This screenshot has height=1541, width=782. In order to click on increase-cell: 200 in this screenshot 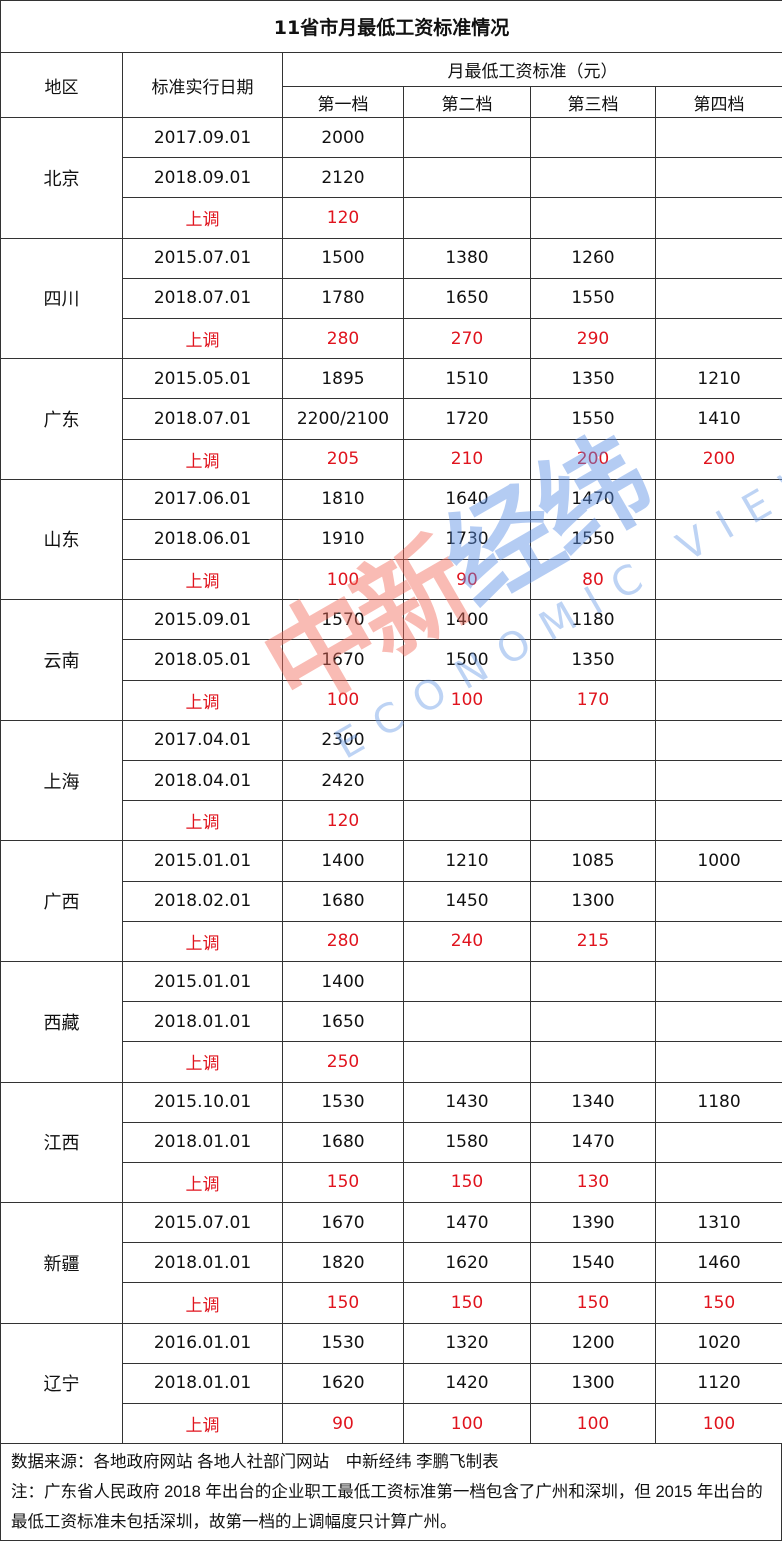, I will do `click(593, 459)`.